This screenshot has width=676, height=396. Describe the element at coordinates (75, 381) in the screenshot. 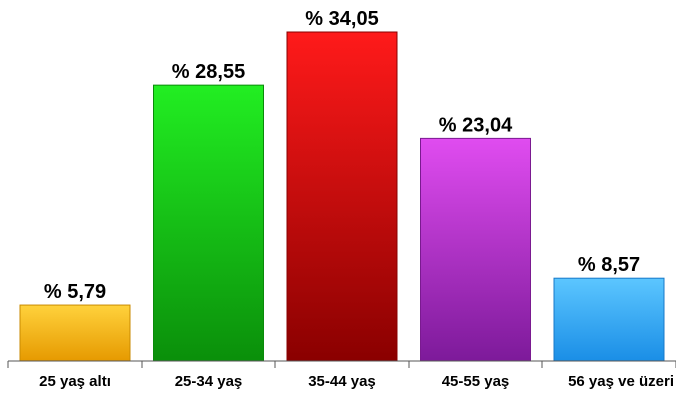

I see `category-label-0: 25 yaş altı` at that location.